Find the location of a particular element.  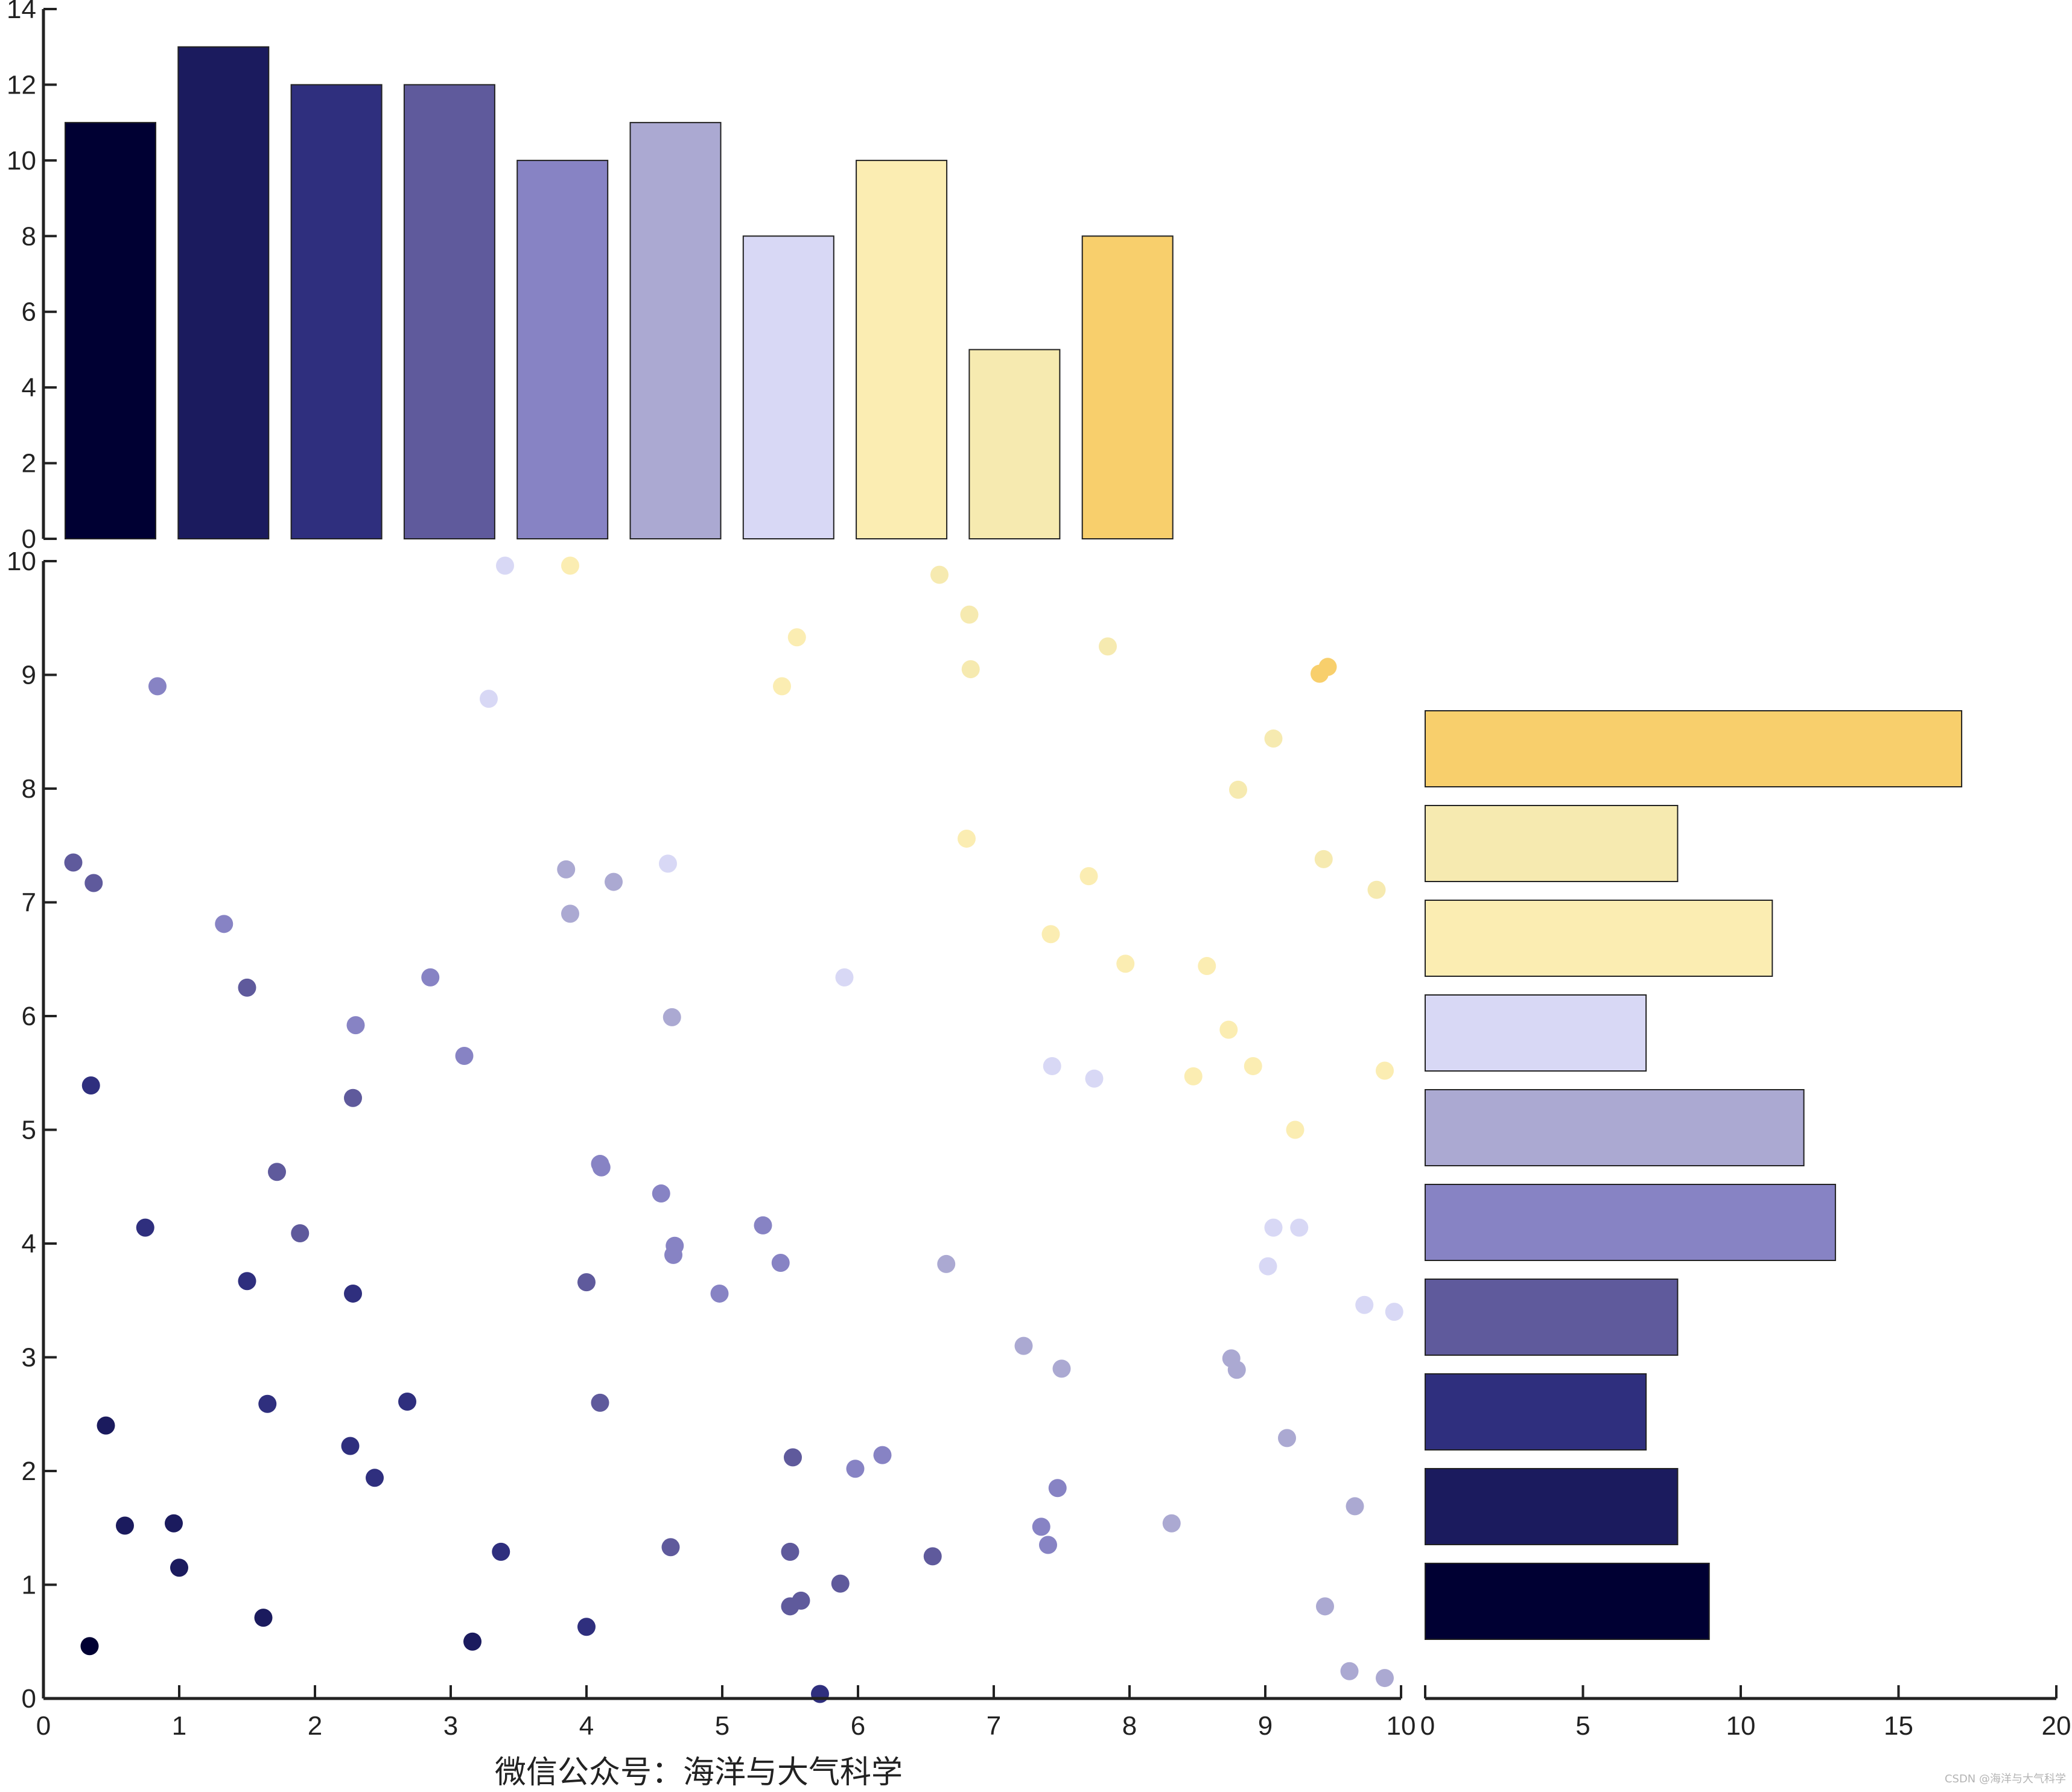

top-y-tick-label: 8 is located at coordinates (29, 236).